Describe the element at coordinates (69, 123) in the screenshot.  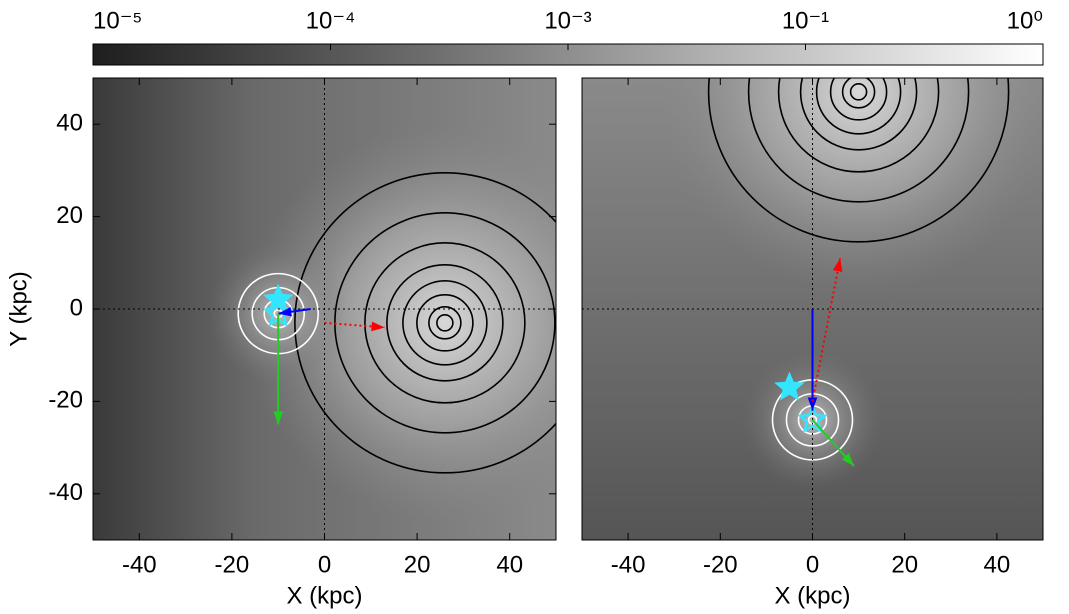
I see `y-tick-label: 40` at that location.